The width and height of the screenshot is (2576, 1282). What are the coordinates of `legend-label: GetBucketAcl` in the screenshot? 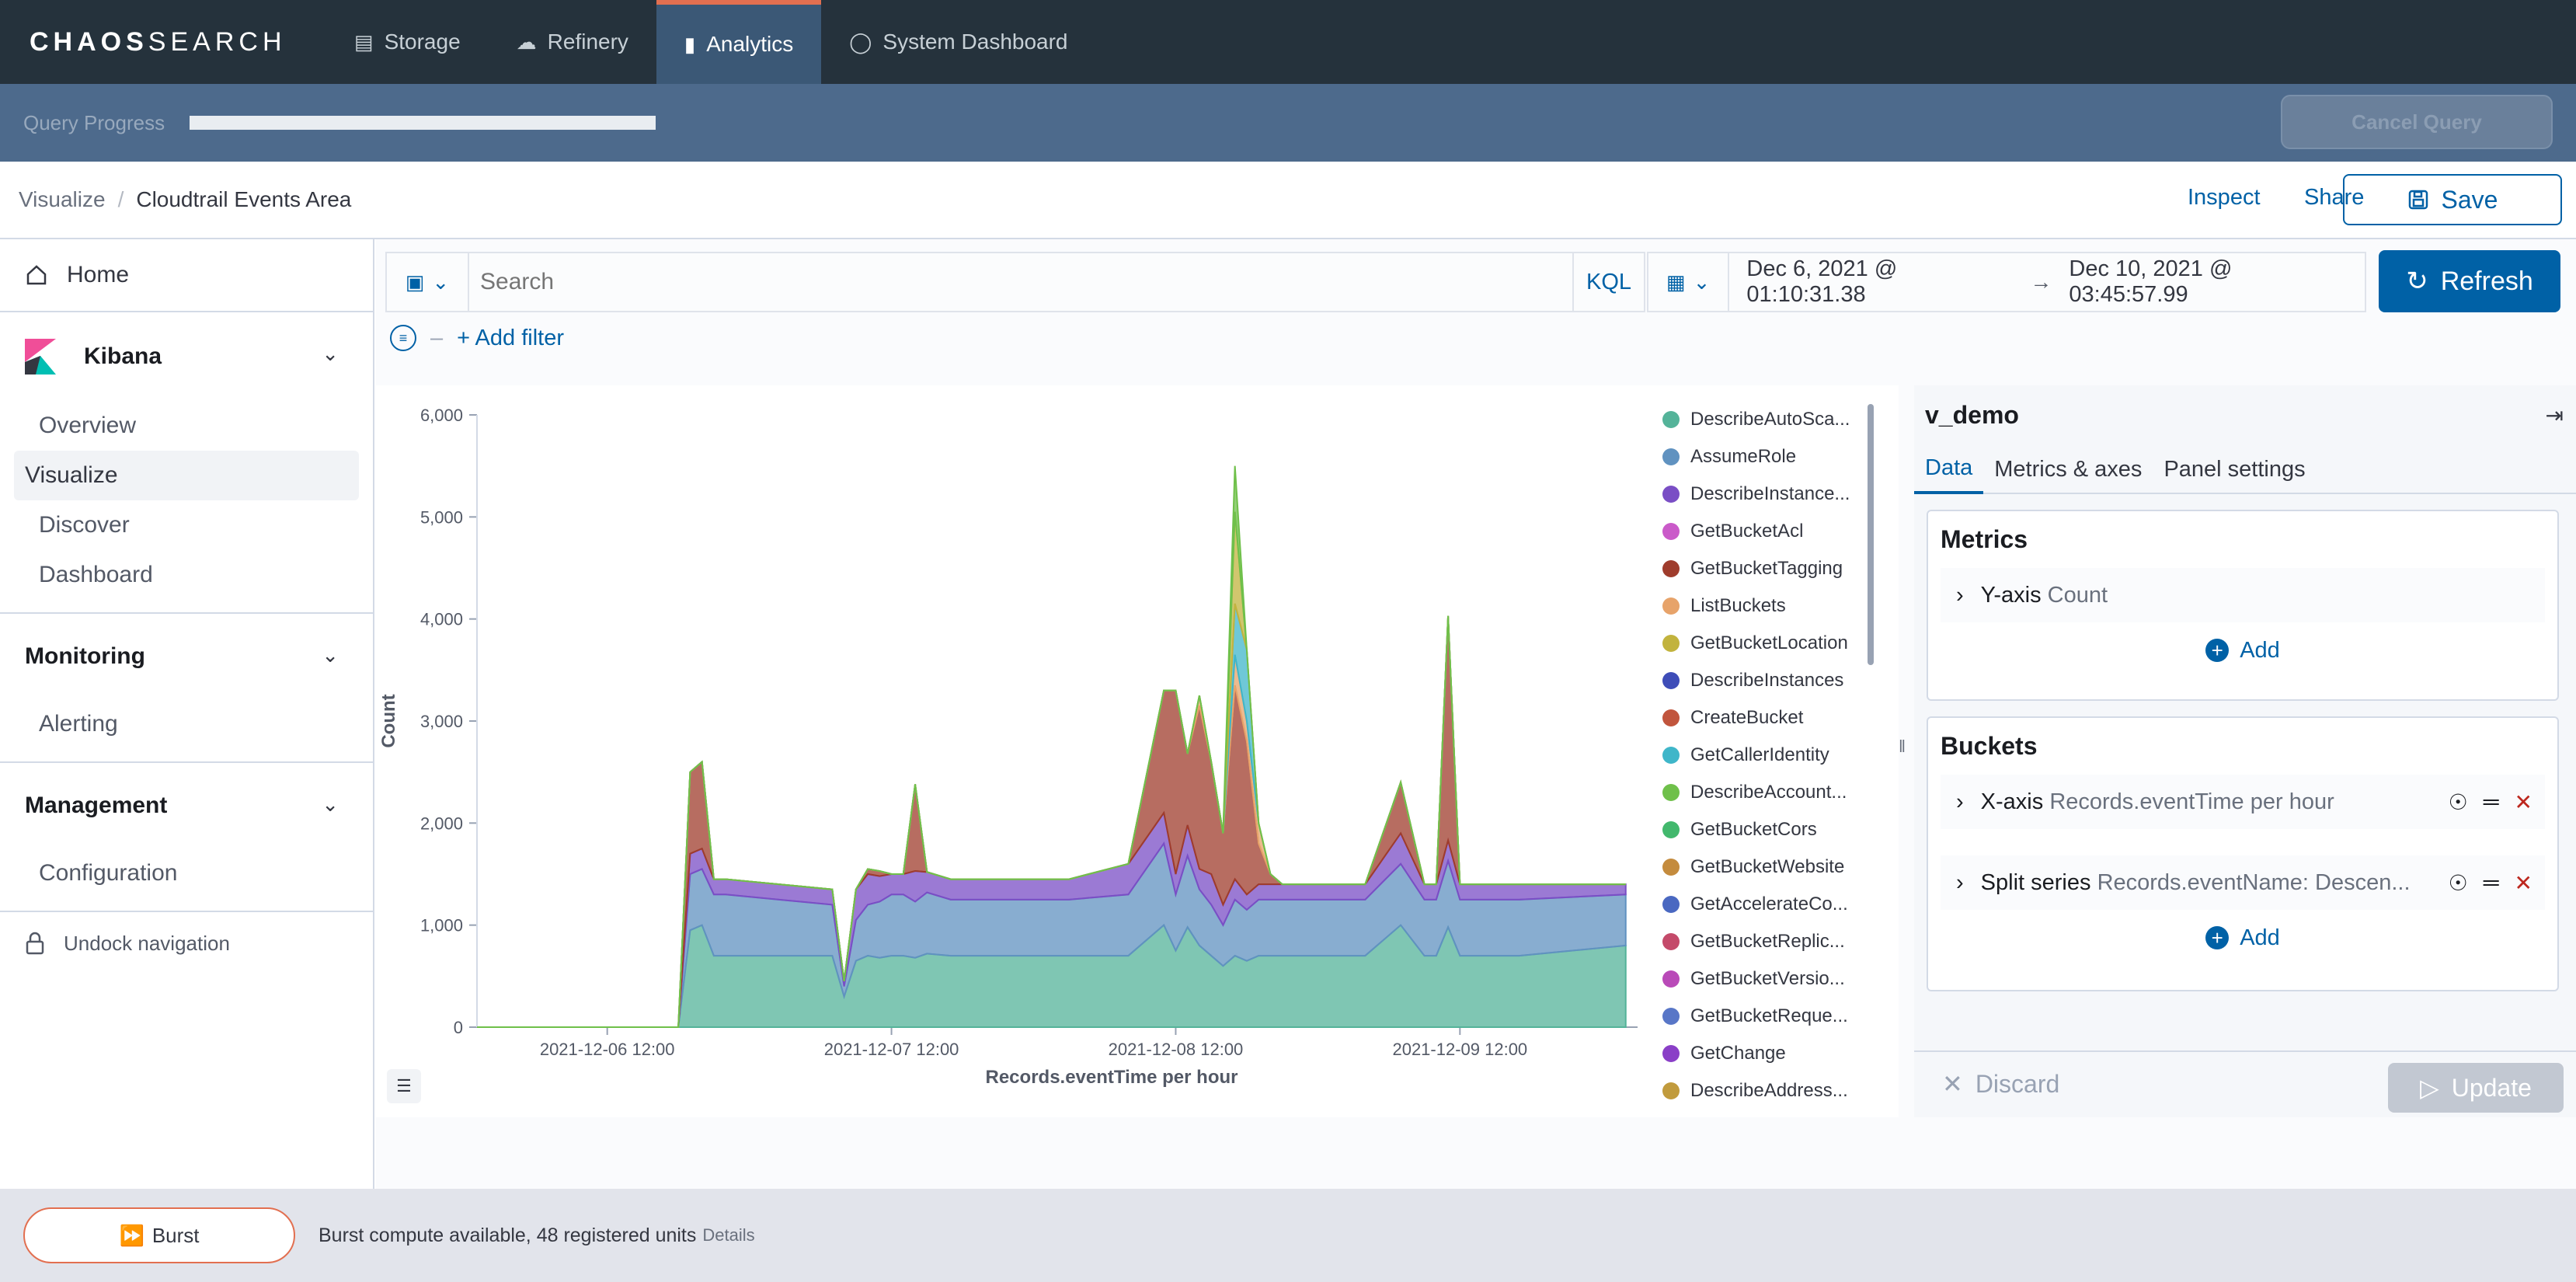 It's located at (1747, 531).